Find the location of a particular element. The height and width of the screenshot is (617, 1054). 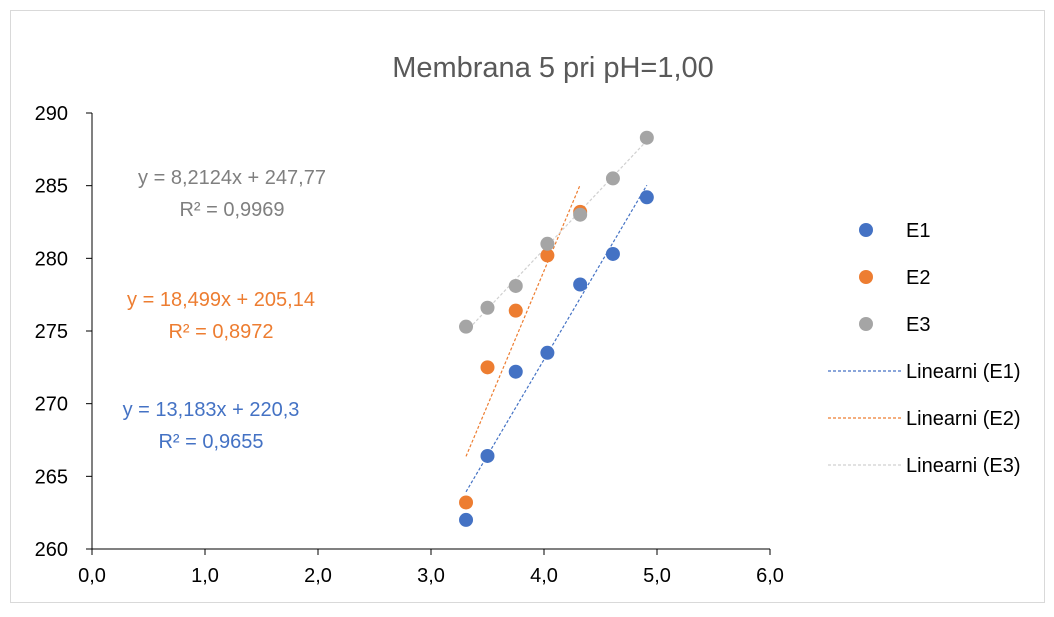

y-tick-label: 290 is located at coordinates (51, 114).